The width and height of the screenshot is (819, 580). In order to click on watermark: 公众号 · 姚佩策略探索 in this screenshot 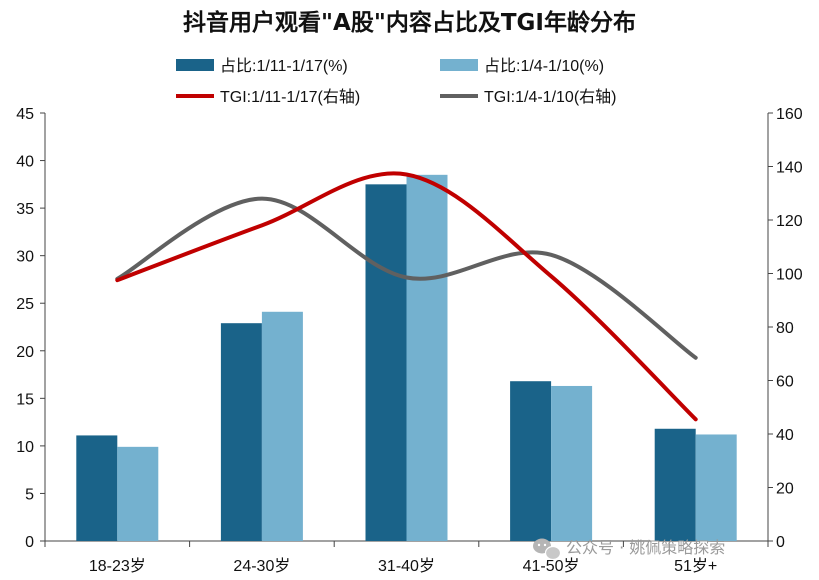, I will do `click(629, 549)`.